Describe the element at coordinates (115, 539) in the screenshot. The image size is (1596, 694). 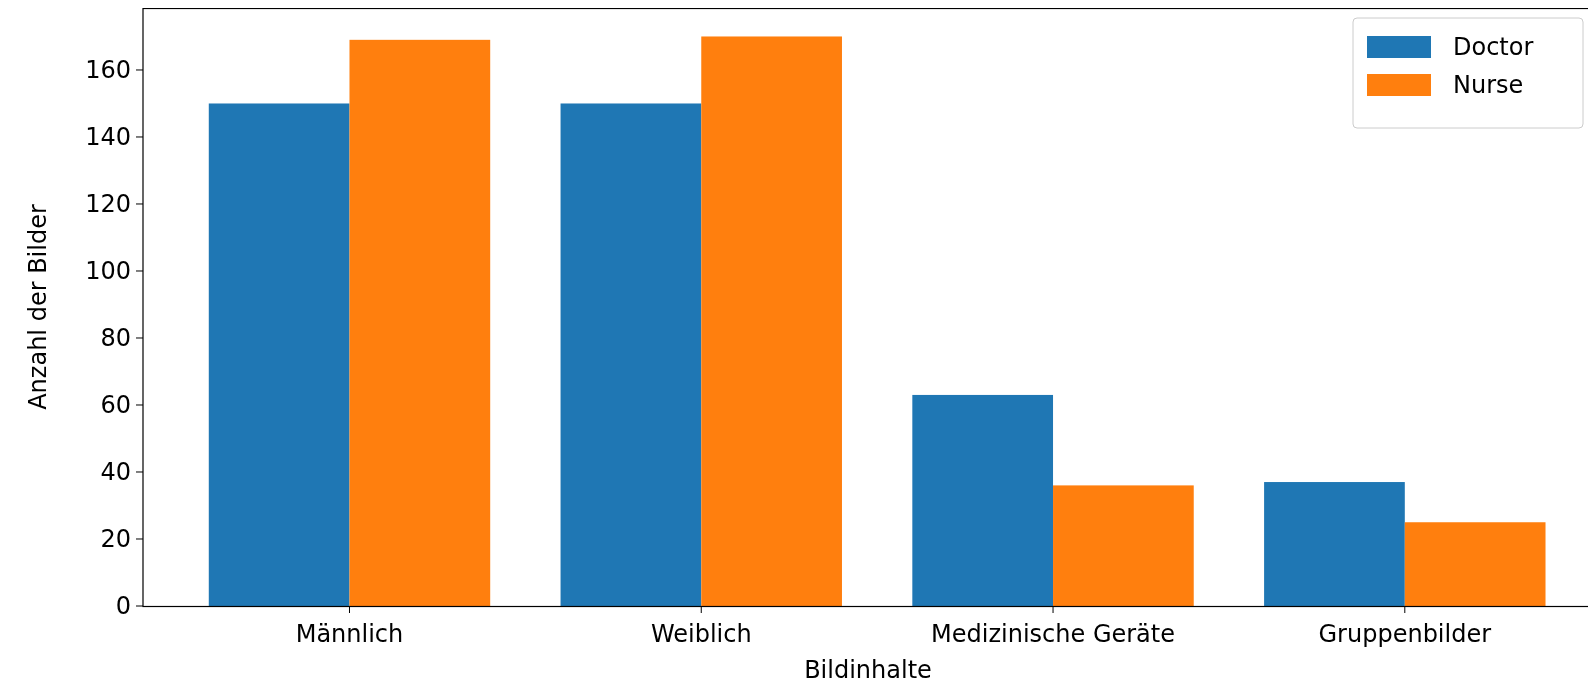
I see `y-tick-label: 20` at that location.